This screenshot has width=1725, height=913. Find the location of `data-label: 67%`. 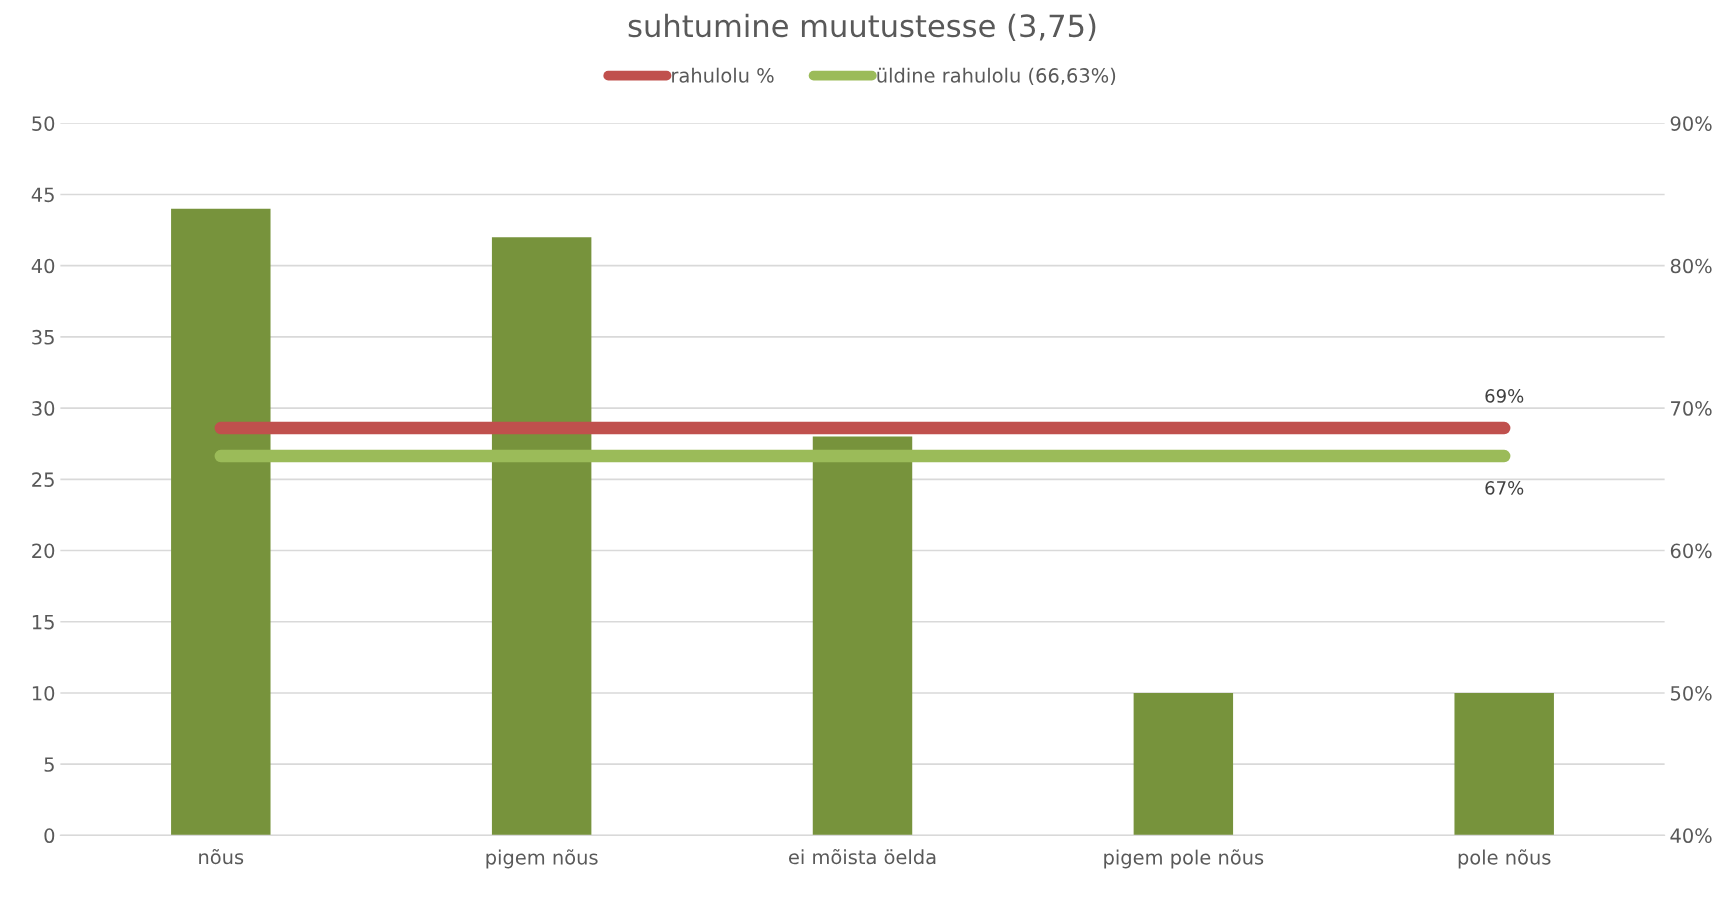

data-label: 67% is located at coordinates (1504, 488).